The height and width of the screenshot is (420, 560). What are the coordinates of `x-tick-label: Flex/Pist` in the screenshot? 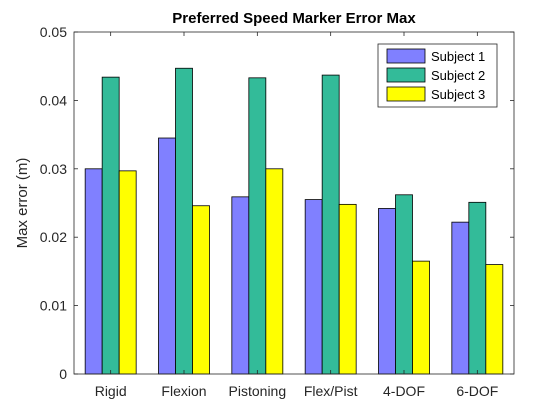 It's located at (331, 391).